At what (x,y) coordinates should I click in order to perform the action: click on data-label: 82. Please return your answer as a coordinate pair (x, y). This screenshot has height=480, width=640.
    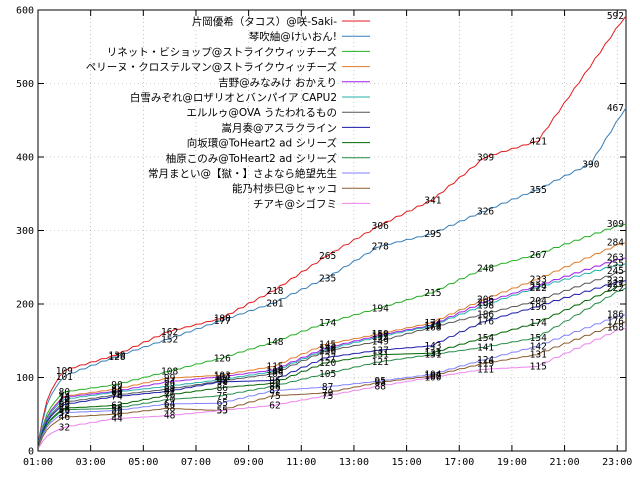
    Looking at the image, I should click on (274, 391).